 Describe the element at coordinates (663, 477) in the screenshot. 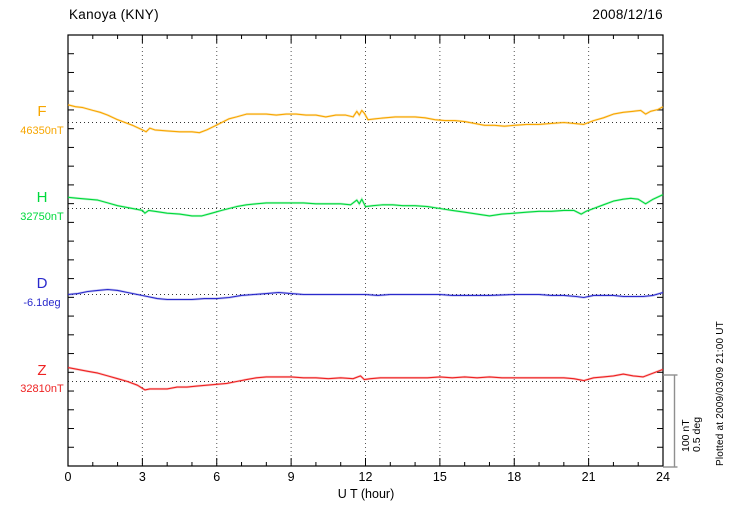

I see `x-tick-label-24: 24` at that location.